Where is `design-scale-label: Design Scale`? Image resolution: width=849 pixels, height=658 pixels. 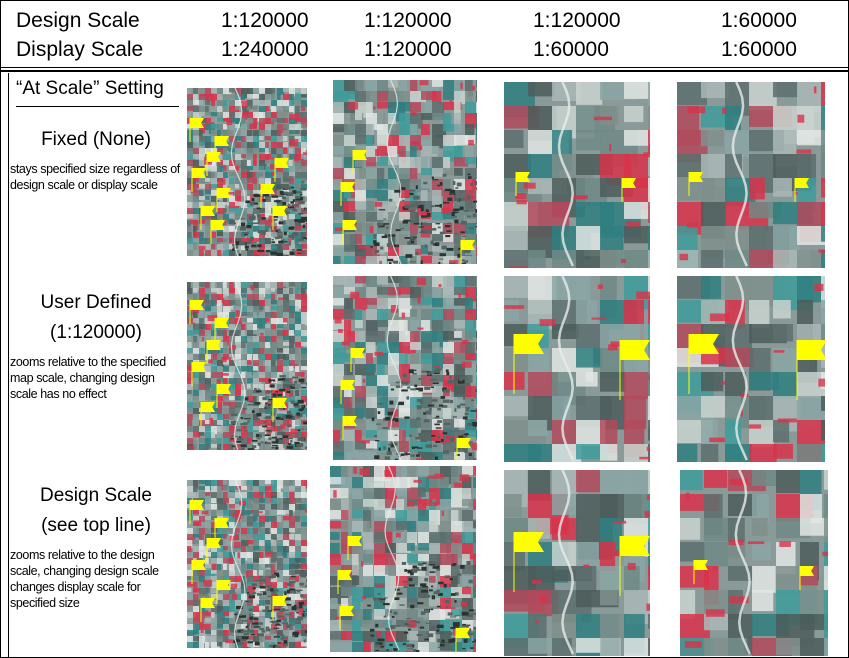 design-scale-label: Design Scale is located at coordinates (78, 20).